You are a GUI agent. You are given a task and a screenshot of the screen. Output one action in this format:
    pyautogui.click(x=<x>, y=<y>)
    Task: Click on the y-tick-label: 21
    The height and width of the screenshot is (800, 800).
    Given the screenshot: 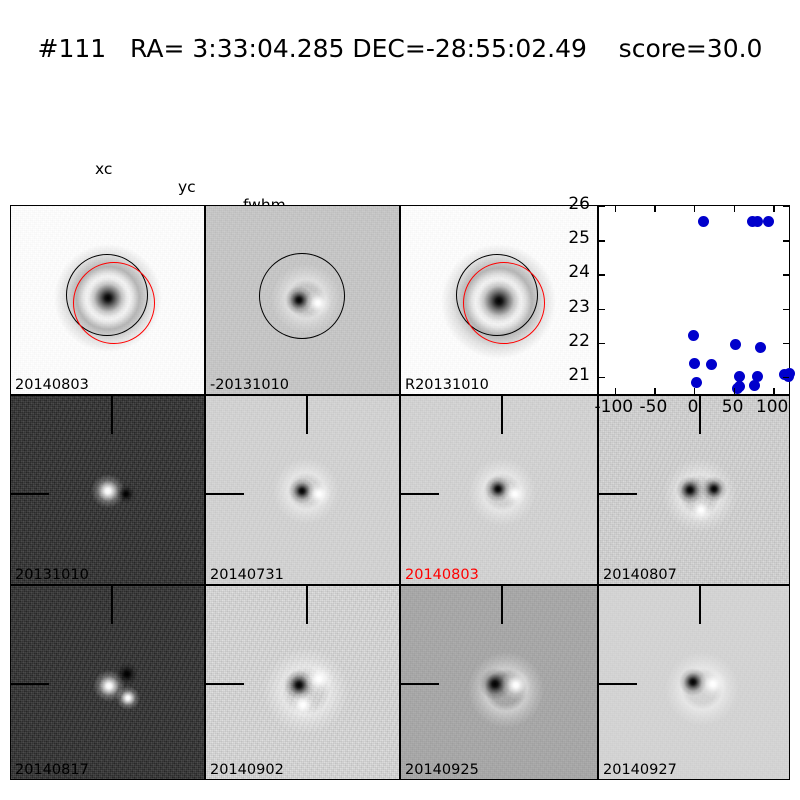 What is the action you would take?
    pyautogui.click(x=579, y=374)
    